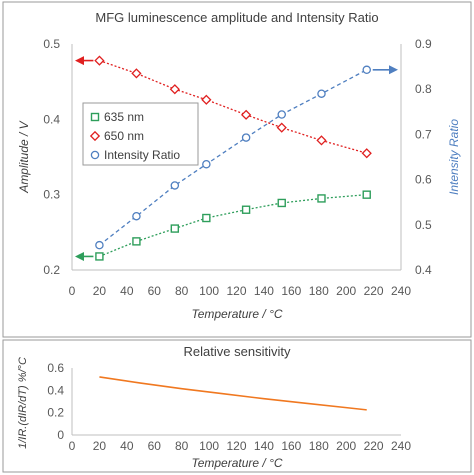 This screenshot has height=475, width=474. I want to click on bottom-x-tick-label: 180, so click(319, 446).